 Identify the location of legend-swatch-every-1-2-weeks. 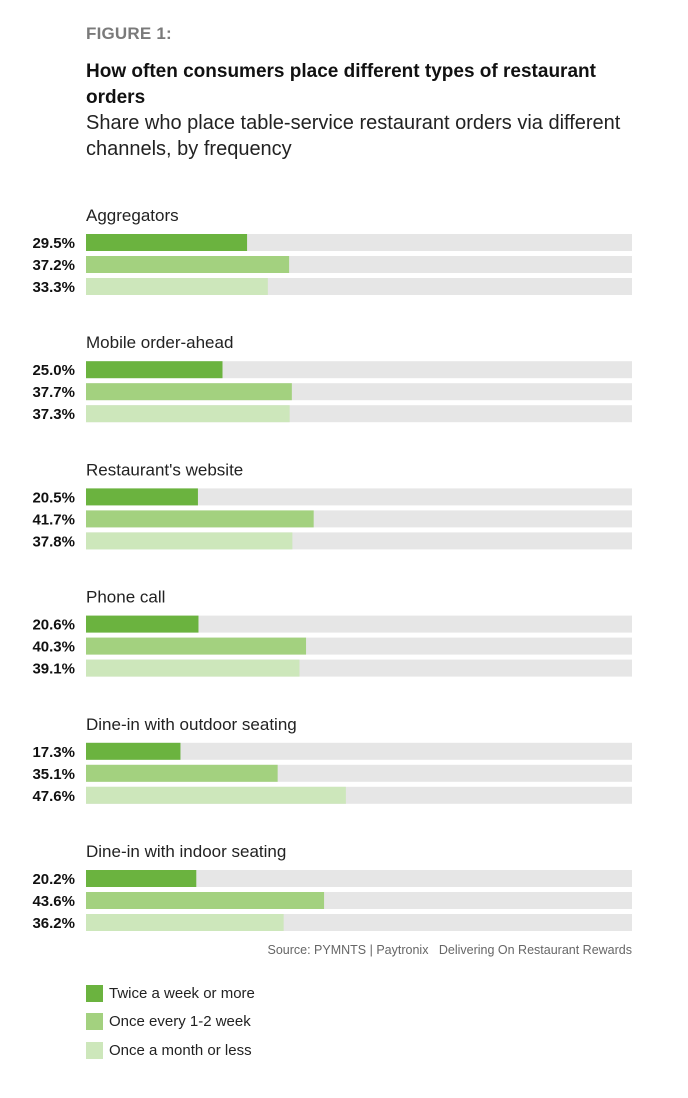
(94, 1021).